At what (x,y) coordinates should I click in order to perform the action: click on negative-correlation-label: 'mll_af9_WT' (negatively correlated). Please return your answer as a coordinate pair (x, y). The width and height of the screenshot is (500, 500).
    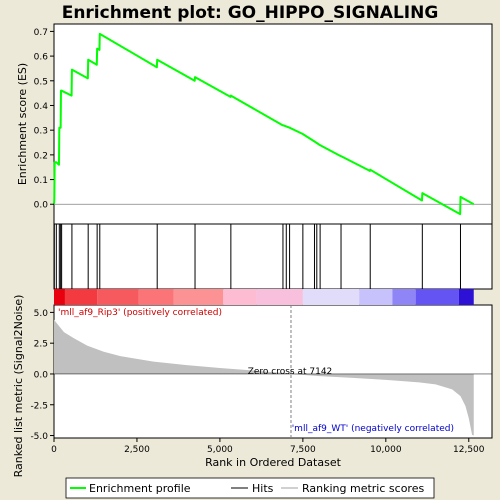
    Looking at the image, I should click on (373, 429).